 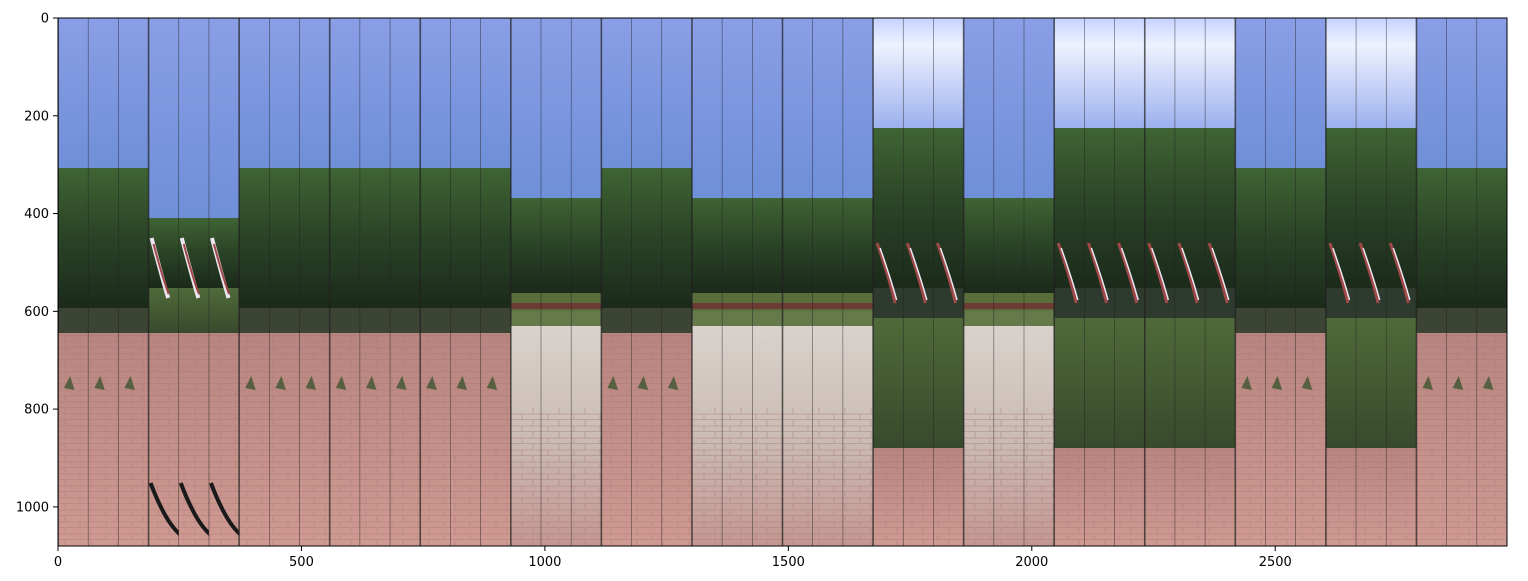 What do you see at coordinates (673, 558) in the screenshot?
I see `x-axis: 0 500 1000 1500 2000 2500` at bounding box center [673, 558].